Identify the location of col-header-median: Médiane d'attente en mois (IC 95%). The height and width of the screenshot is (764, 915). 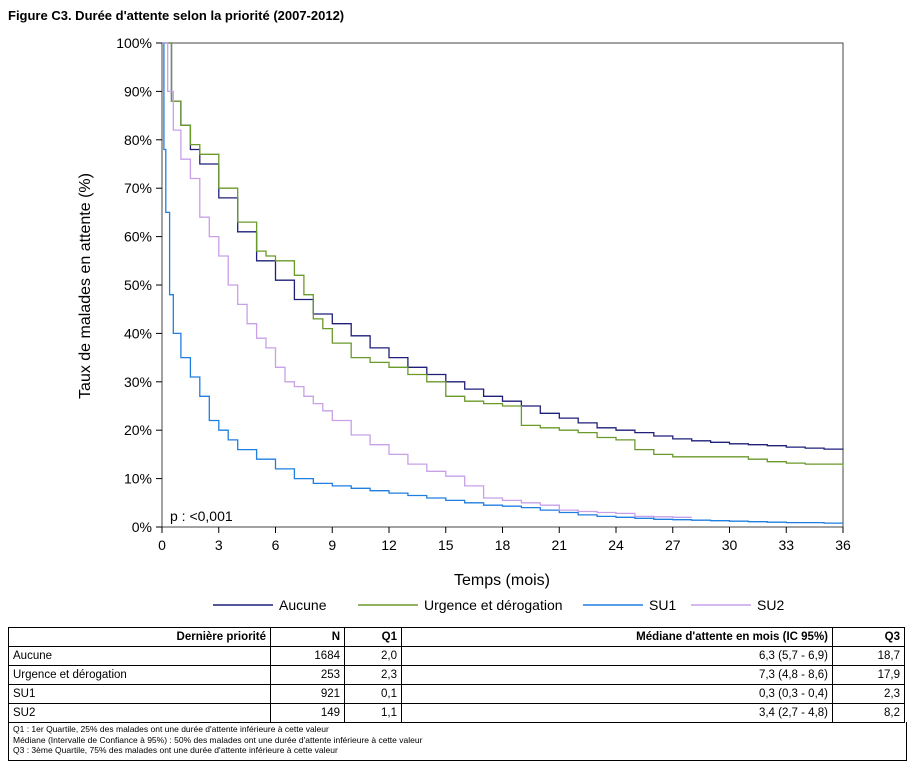
(617, 637).